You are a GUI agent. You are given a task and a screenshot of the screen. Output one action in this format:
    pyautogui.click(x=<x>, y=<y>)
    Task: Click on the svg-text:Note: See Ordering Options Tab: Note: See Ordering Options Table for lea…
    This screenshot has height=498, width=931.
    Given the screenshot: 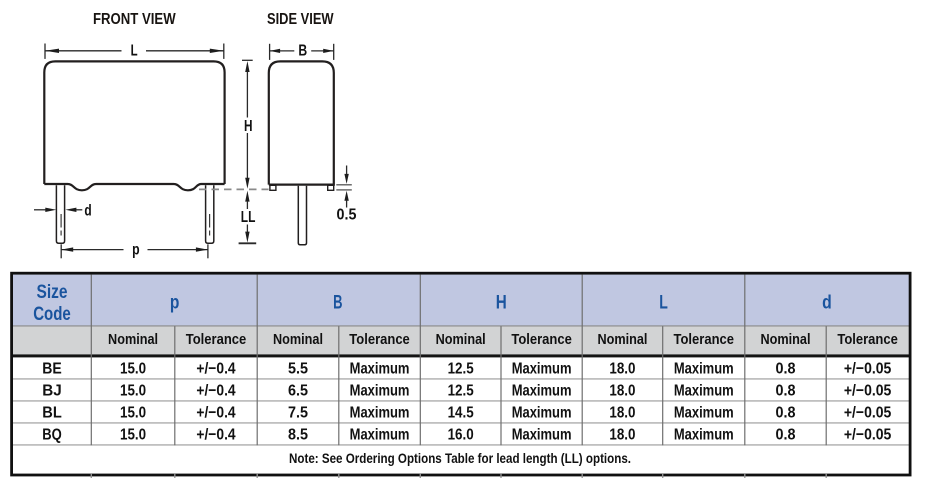 What is the action you would take?
    pyautogui.click(x=460, y=458)
    